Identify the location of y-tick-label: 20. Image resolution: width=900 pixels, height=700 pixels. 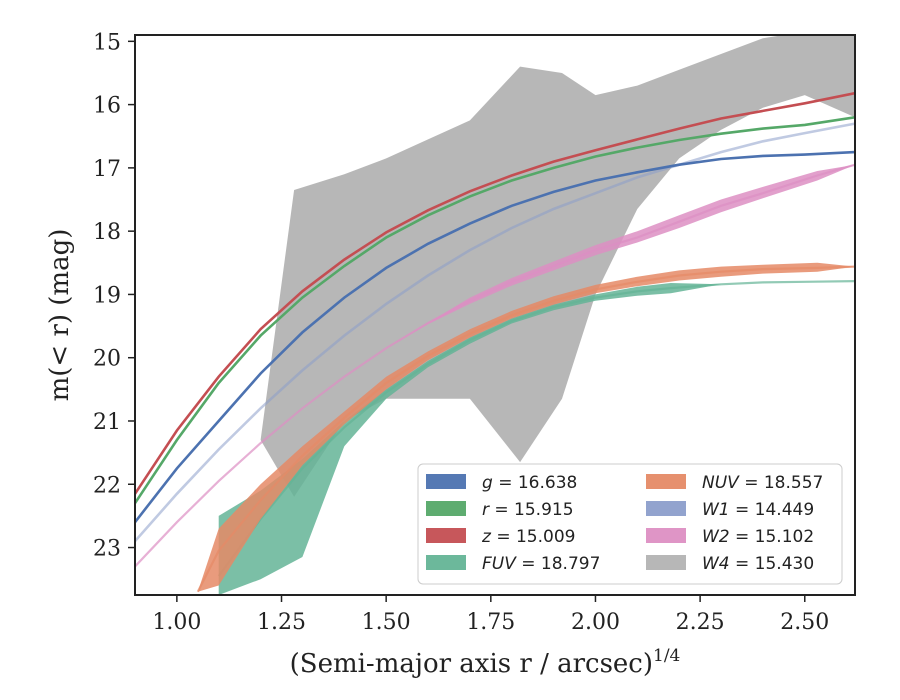
(107, 359).